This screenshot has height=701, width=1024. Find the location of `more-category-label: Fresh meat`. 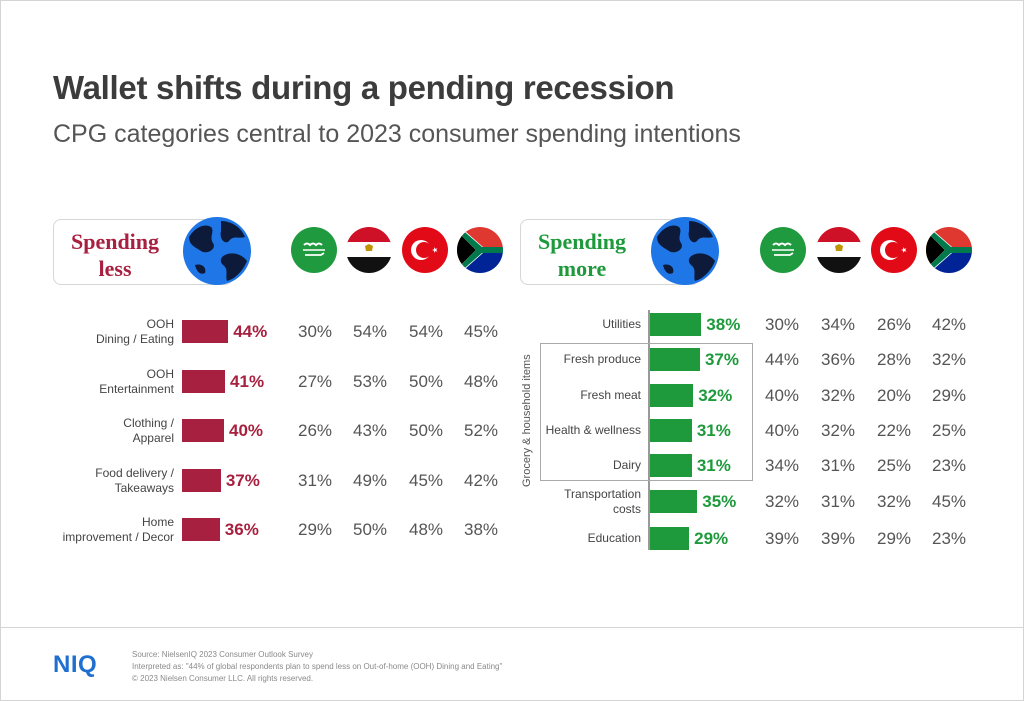

more-category-label: Fresh meat is located at coordinates (610, 395).